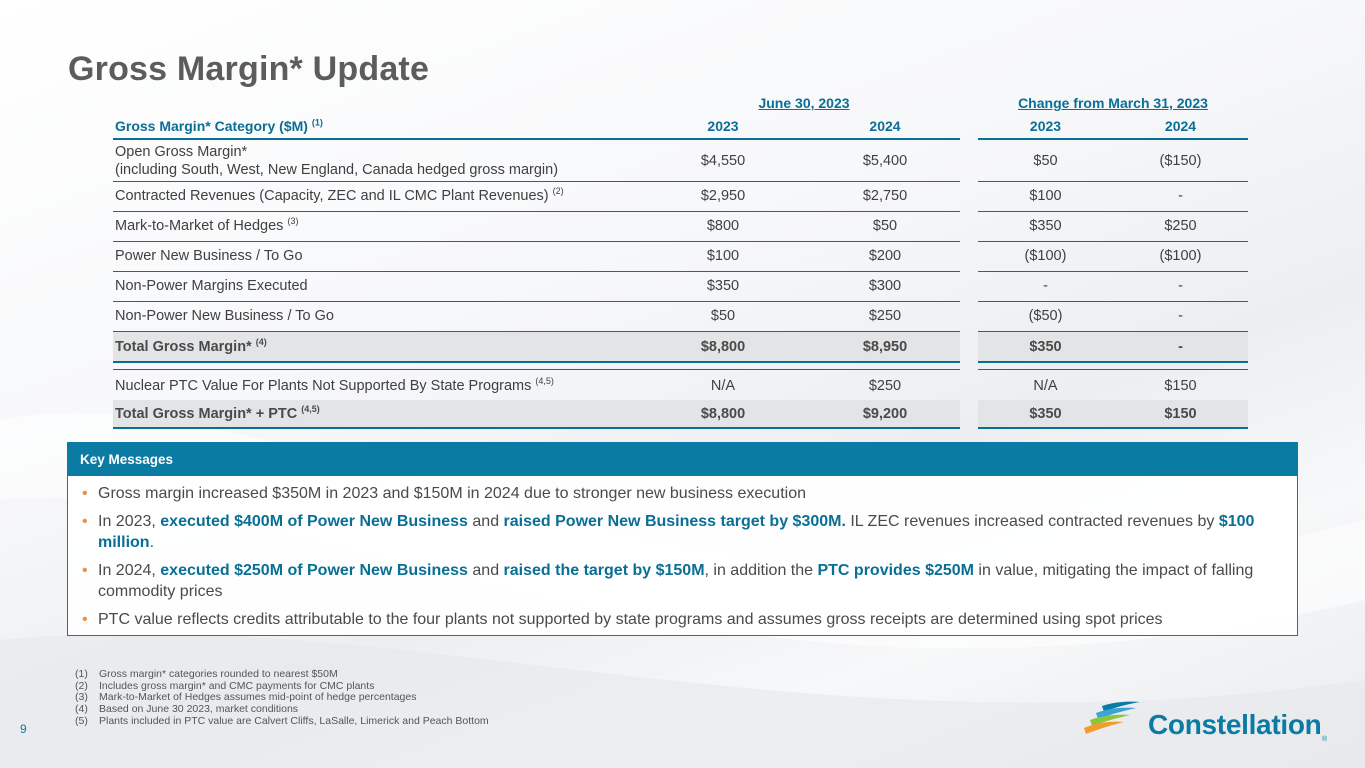 This screenshot has width=1365, height=768. I want to click on constellation-logo: Constellation ®, so click(1205, 725).